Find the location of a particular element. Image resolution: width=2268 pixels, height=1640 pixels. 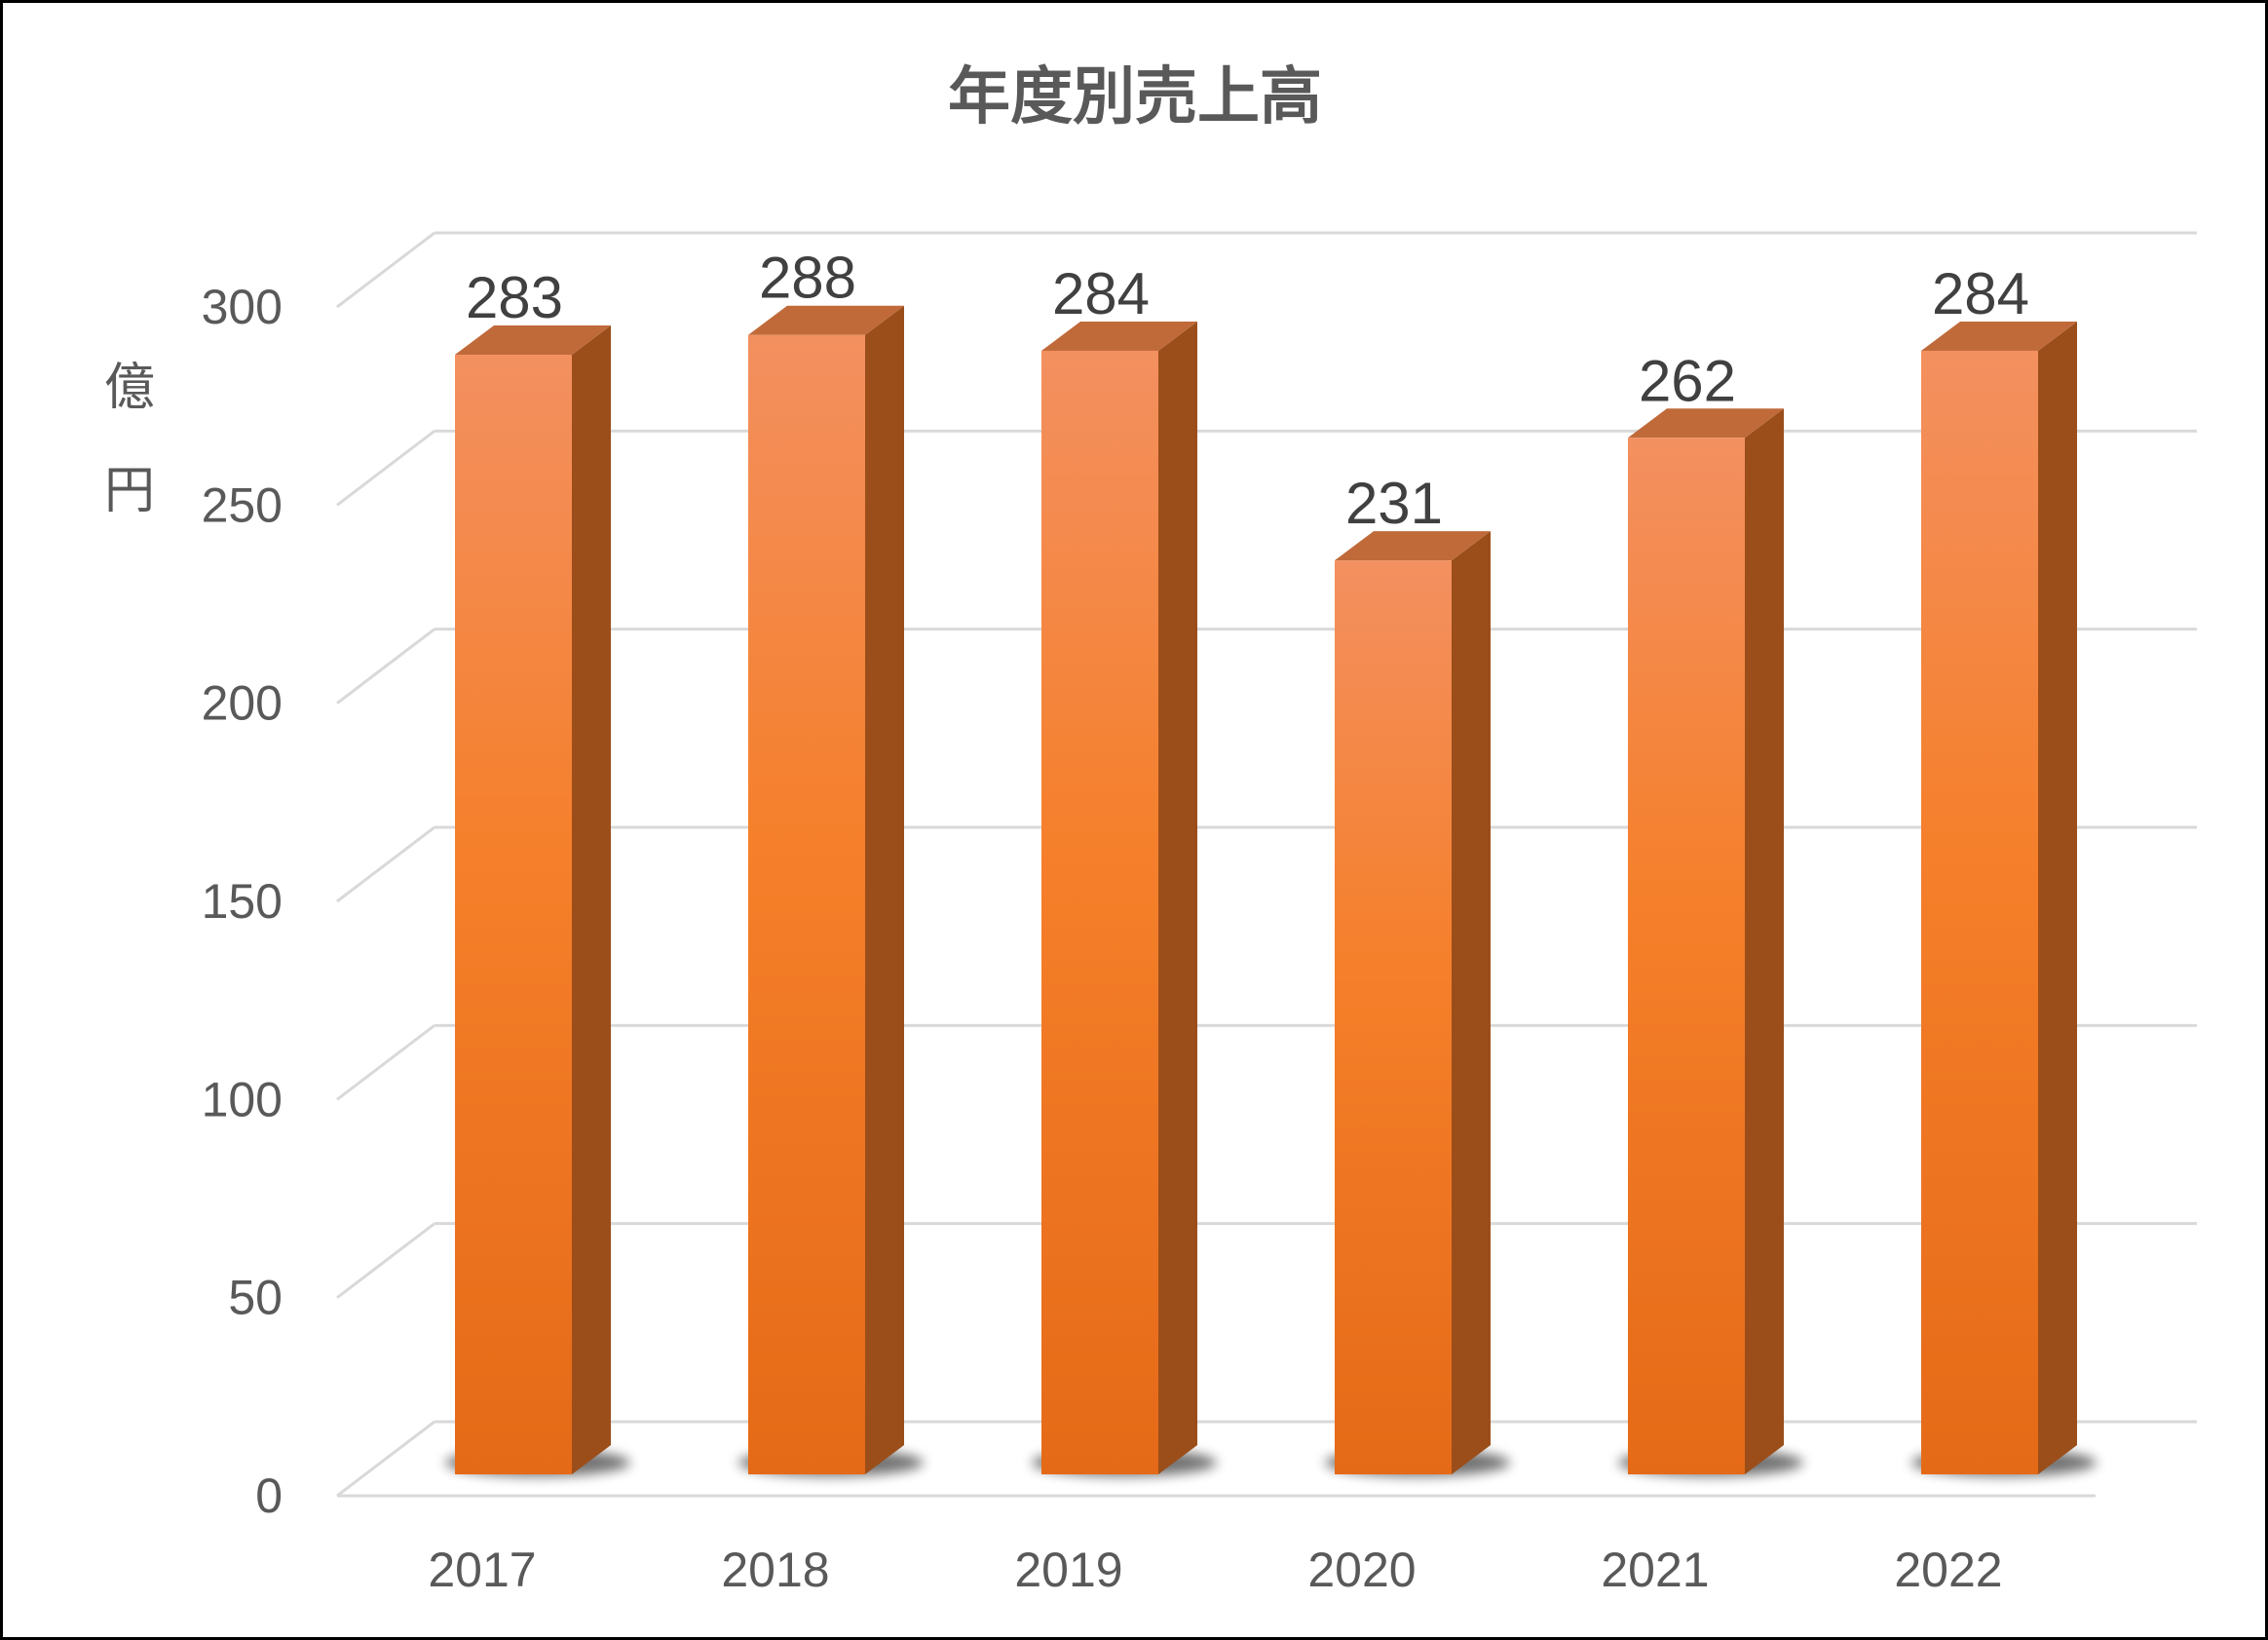

bar-2022 is located at coordinates (1999, 898).